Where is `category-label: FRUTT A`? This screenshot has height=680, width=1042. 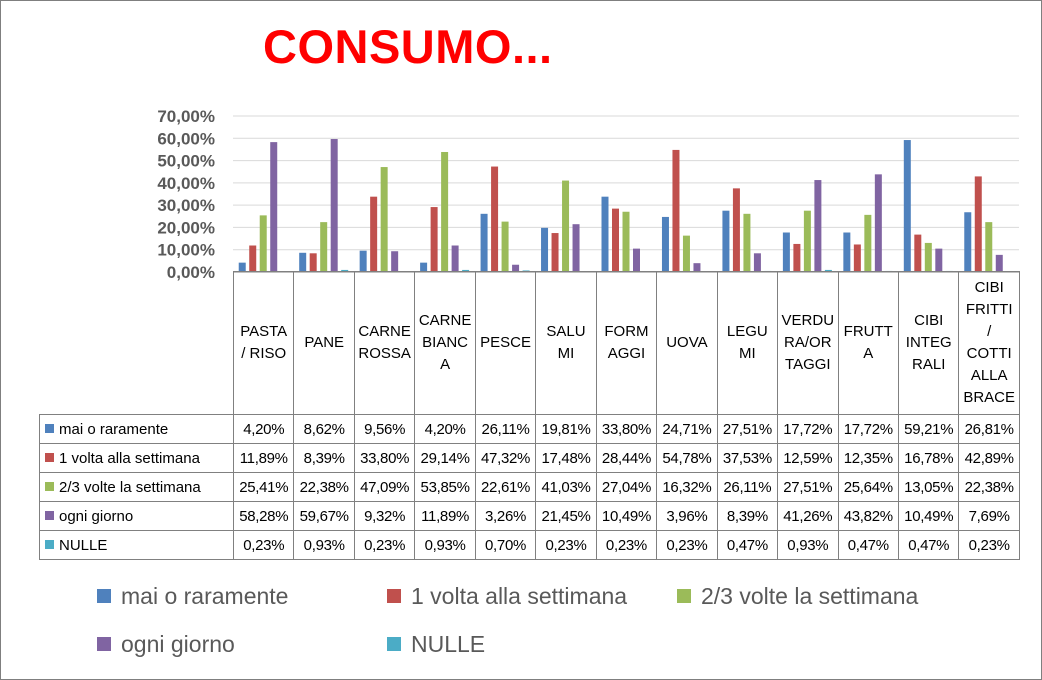
category-label: FRUTT A is located at coordinates (868, 343).